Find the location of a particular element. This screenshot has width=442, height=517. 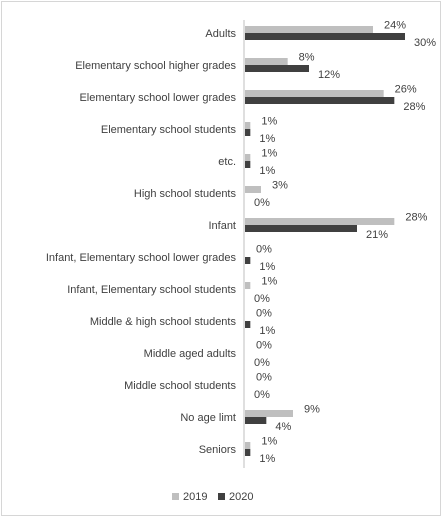

legend: 2019 2020 is located at coordinates (212, 497).